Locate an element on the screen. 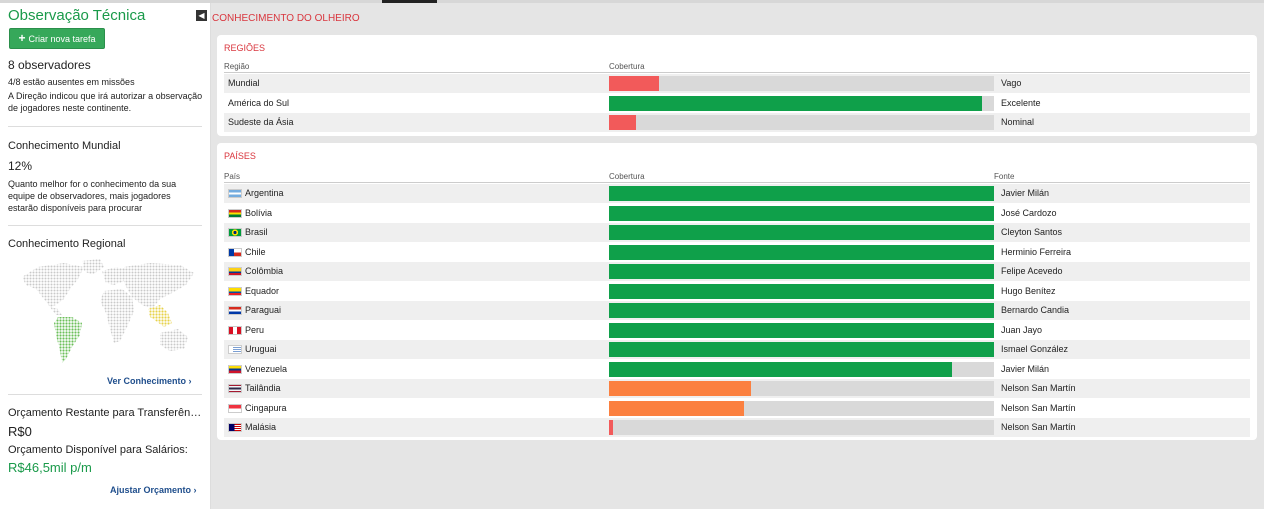  absent-observers: 4/8 estão ausentes em missões is located at coordinates (71, 82).